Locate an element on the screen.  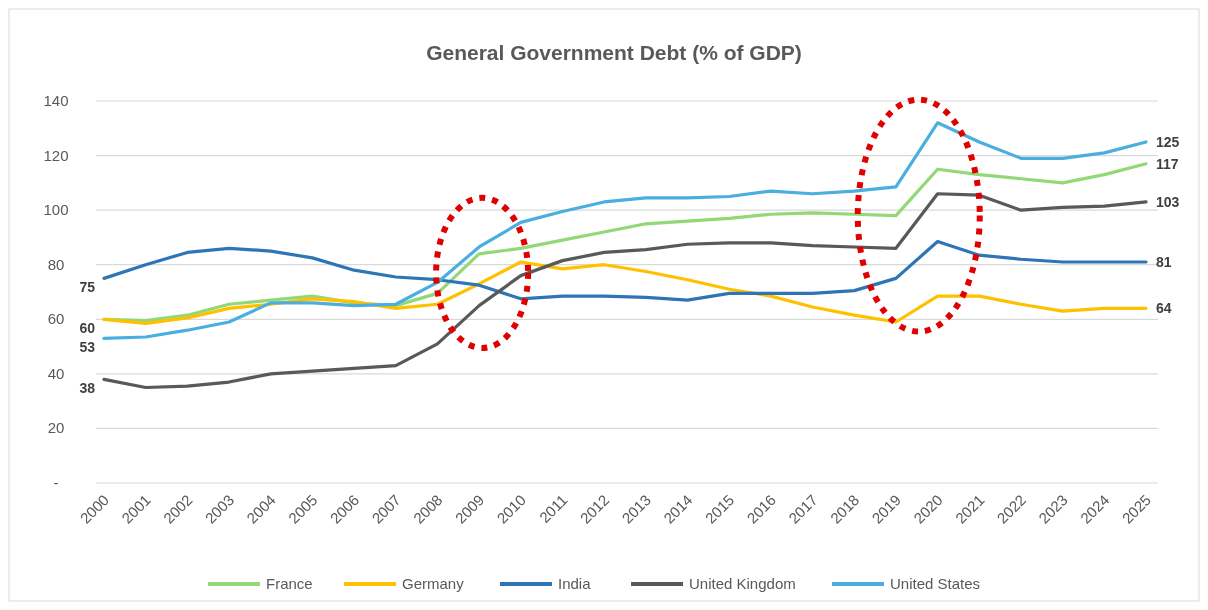
chart-title: General Government Debt (% of GDP) is located at coordinates (614, 52).